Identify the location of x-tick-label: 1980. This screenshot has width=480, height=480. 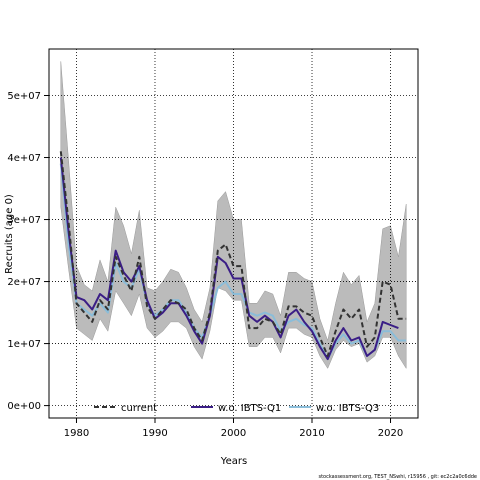
(76, 433).